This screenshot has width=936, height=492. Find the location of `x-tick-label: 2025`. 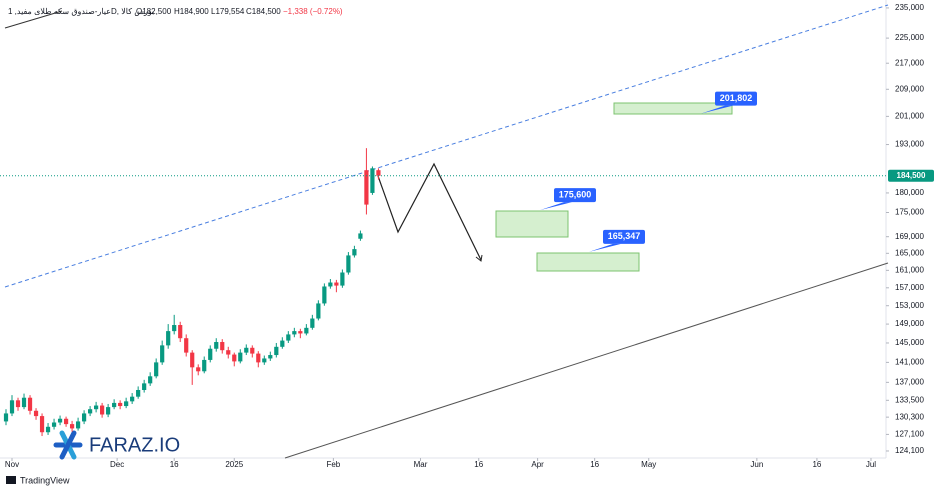

x-tick-label: 2025 is located at coordinates (234, 464).